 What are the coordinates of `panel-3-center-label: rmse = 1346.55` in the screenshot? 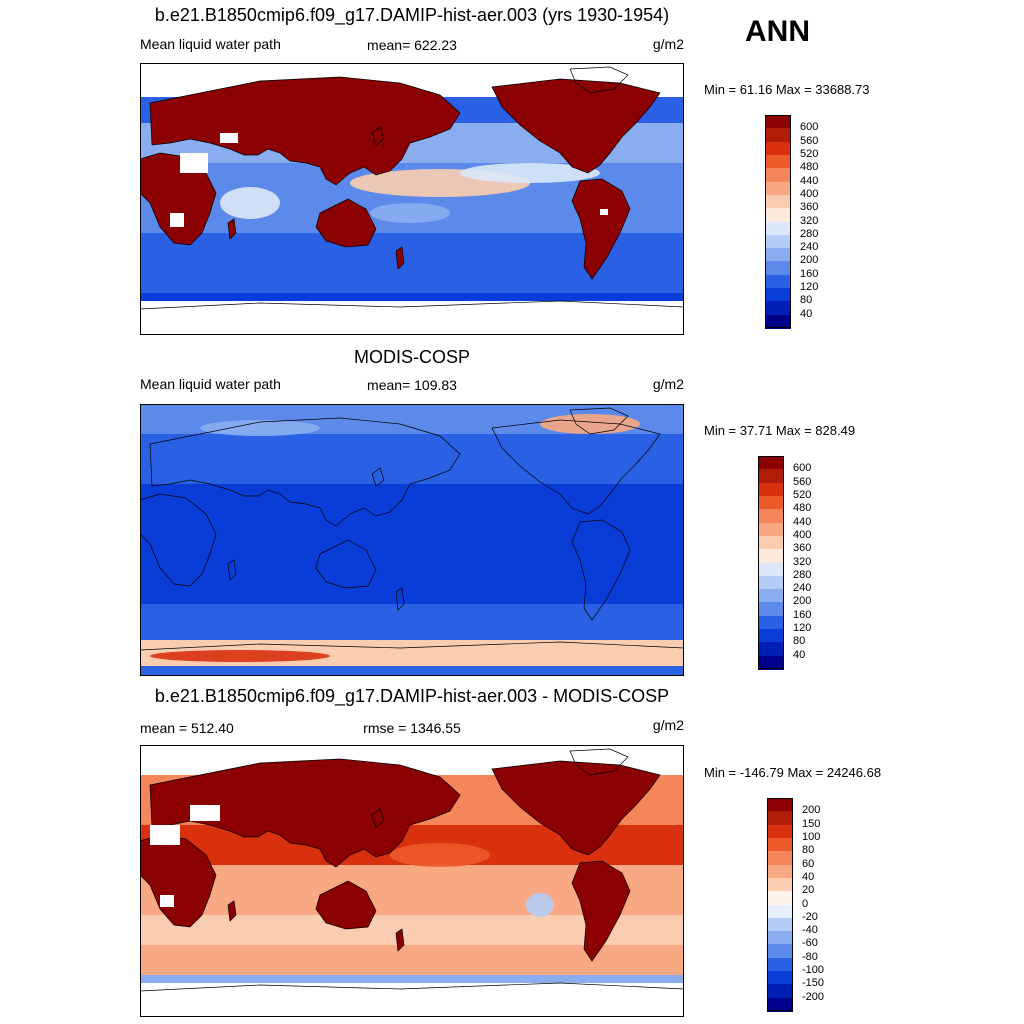 It's located at (412, 728).